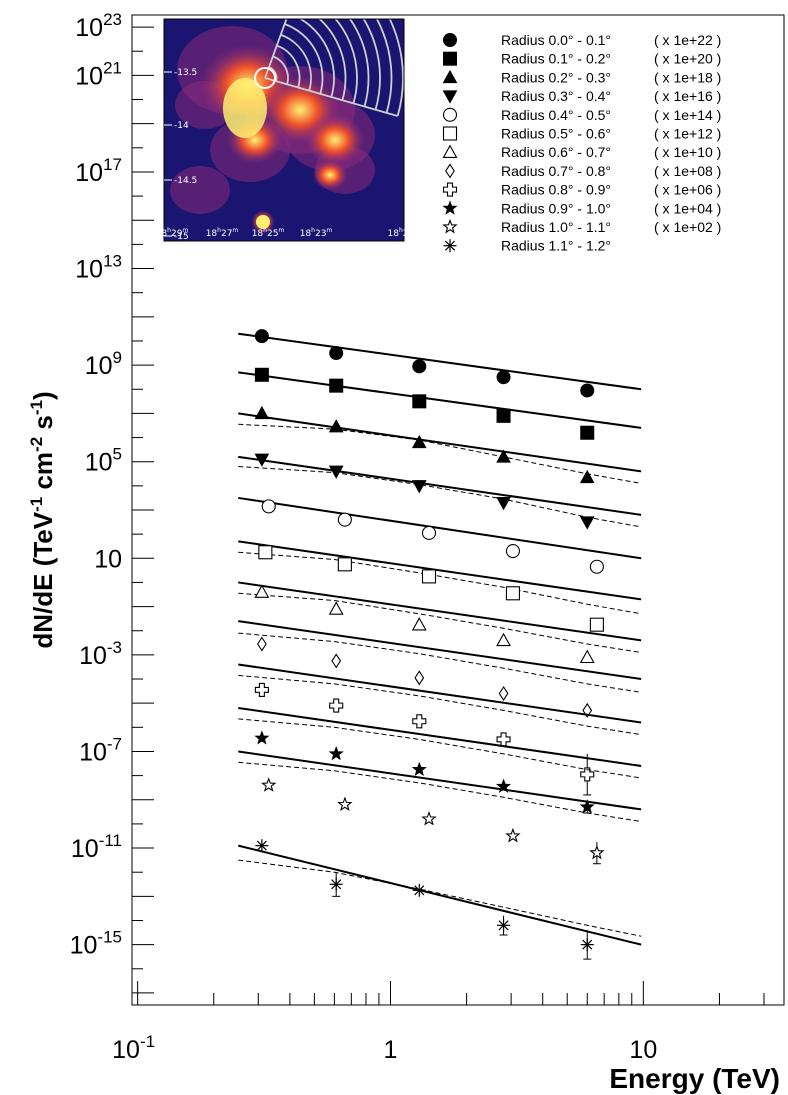 Image resolution: width=788 pixels, height=1095 pixels. What do you see at coordinates (43, 426) in the screenshot?
I see `y-label-part: s` at bounding box center [43, 426].